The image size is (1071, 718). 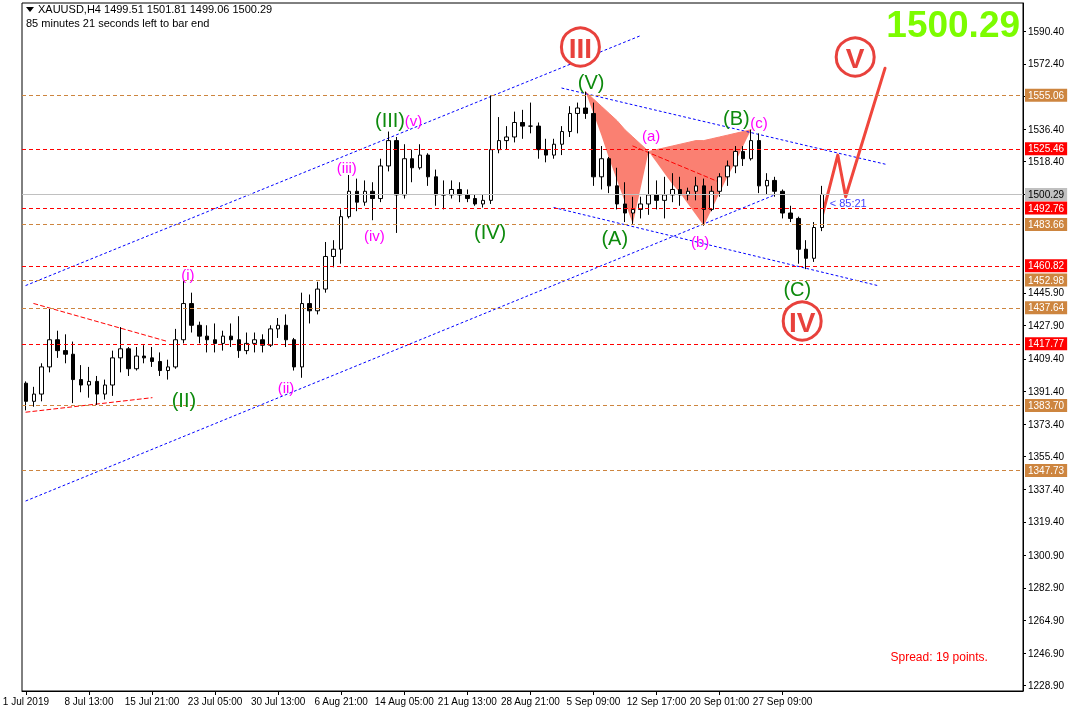 What do you see at coordinates (782, 701) in the screenshot?
I see `x-tick-label: 27 Sep 09:00` at bounding box center [782, 701].